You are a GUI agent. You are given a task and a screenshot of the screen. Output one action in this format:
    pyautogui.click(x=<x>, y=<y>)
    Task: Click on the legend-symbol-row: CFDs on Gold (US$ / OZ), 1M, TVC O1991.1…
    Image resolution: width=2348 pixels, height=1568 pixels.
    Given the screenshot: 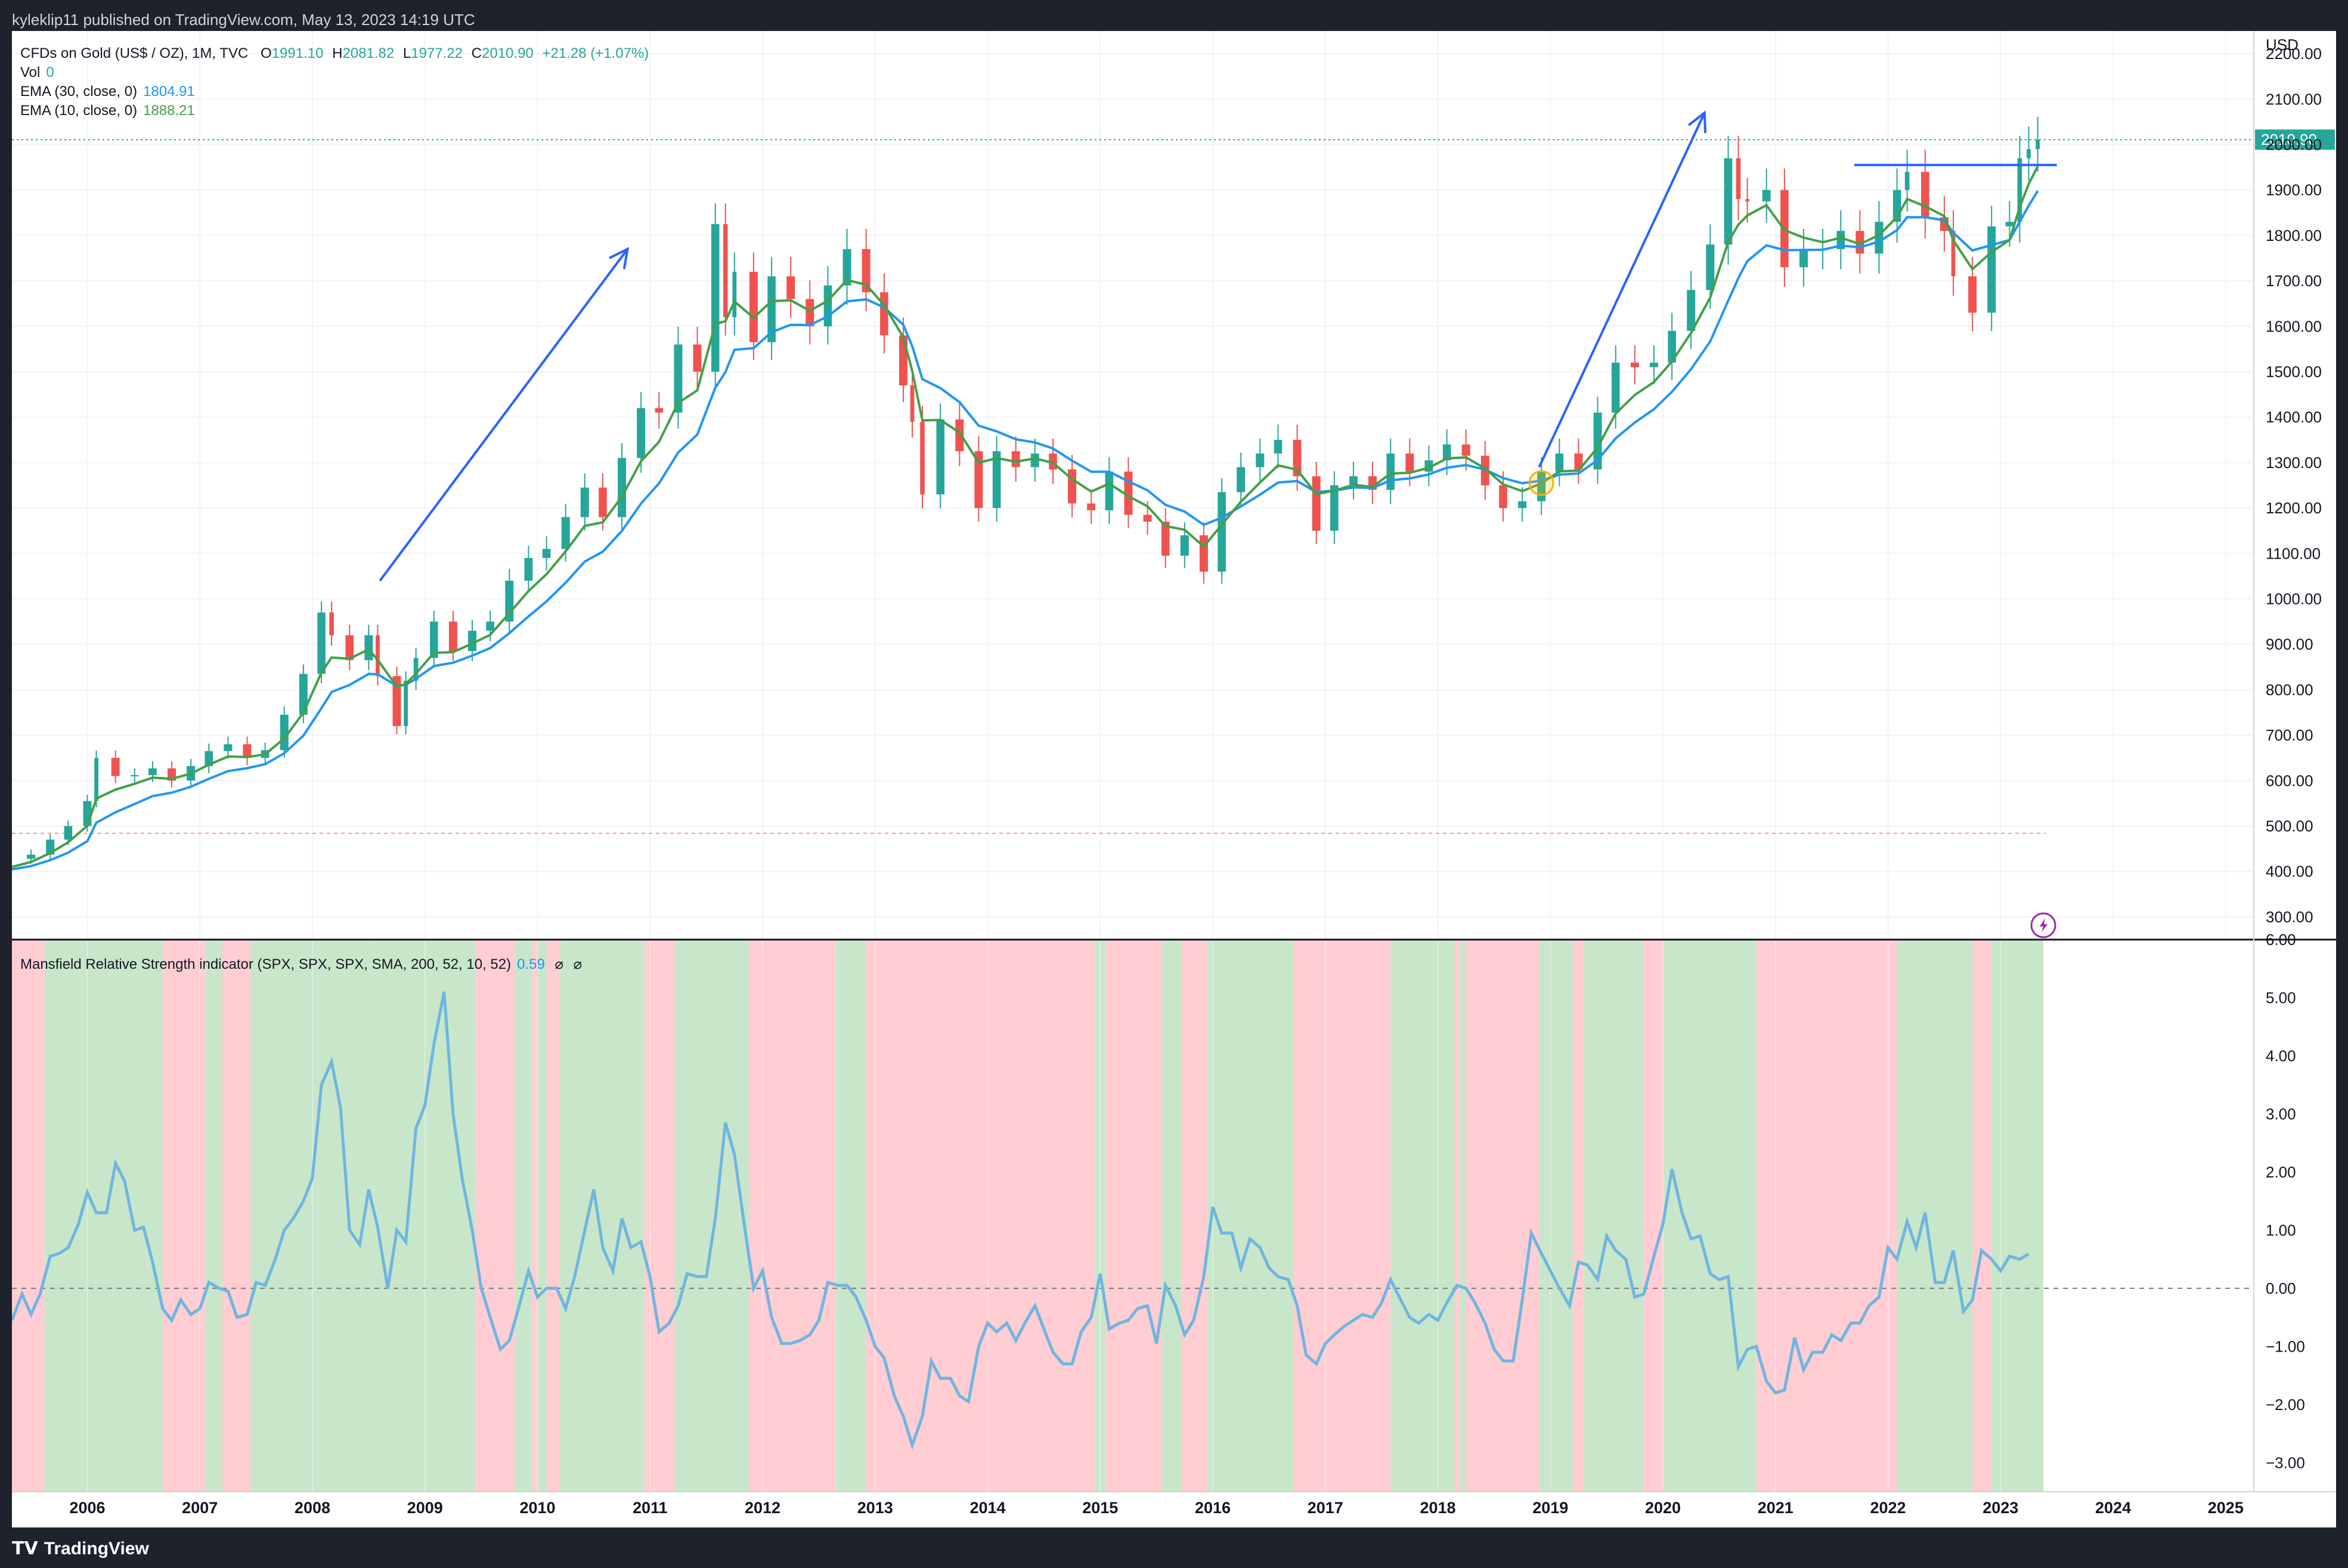 What is the action you would take?
    pyautogui.click(x=334, y=53)
    